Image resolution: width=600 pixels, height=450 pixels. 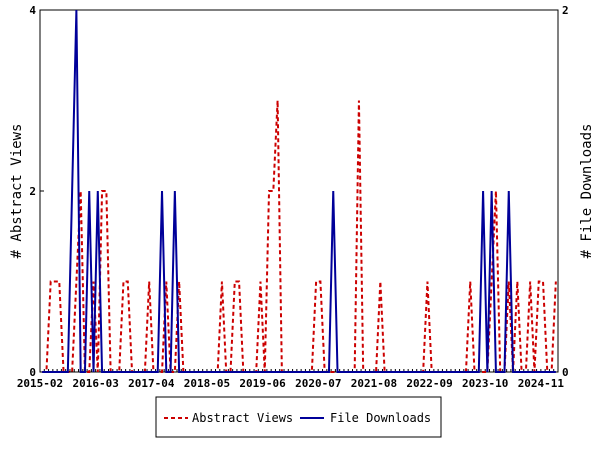 What do you see at coordinates (541, 383) in the screenshot?
I see `x-tick-label: 2024-11` at bounding box center [541, 383].